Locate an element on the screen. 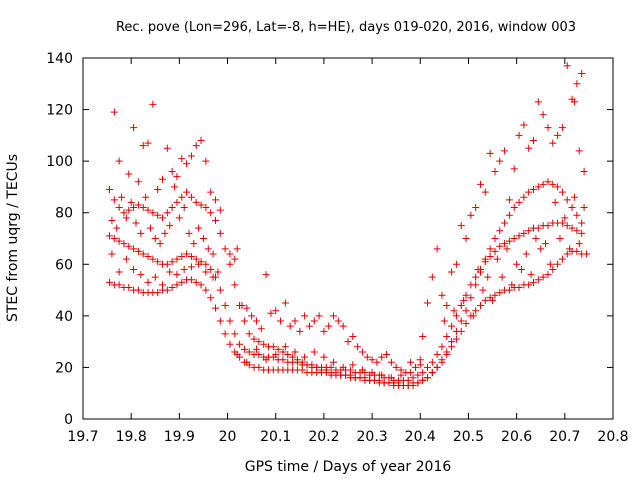 This screenshot has width=640, height=485. x-tick-label: 19.8 is located at coordinates (131, 437).